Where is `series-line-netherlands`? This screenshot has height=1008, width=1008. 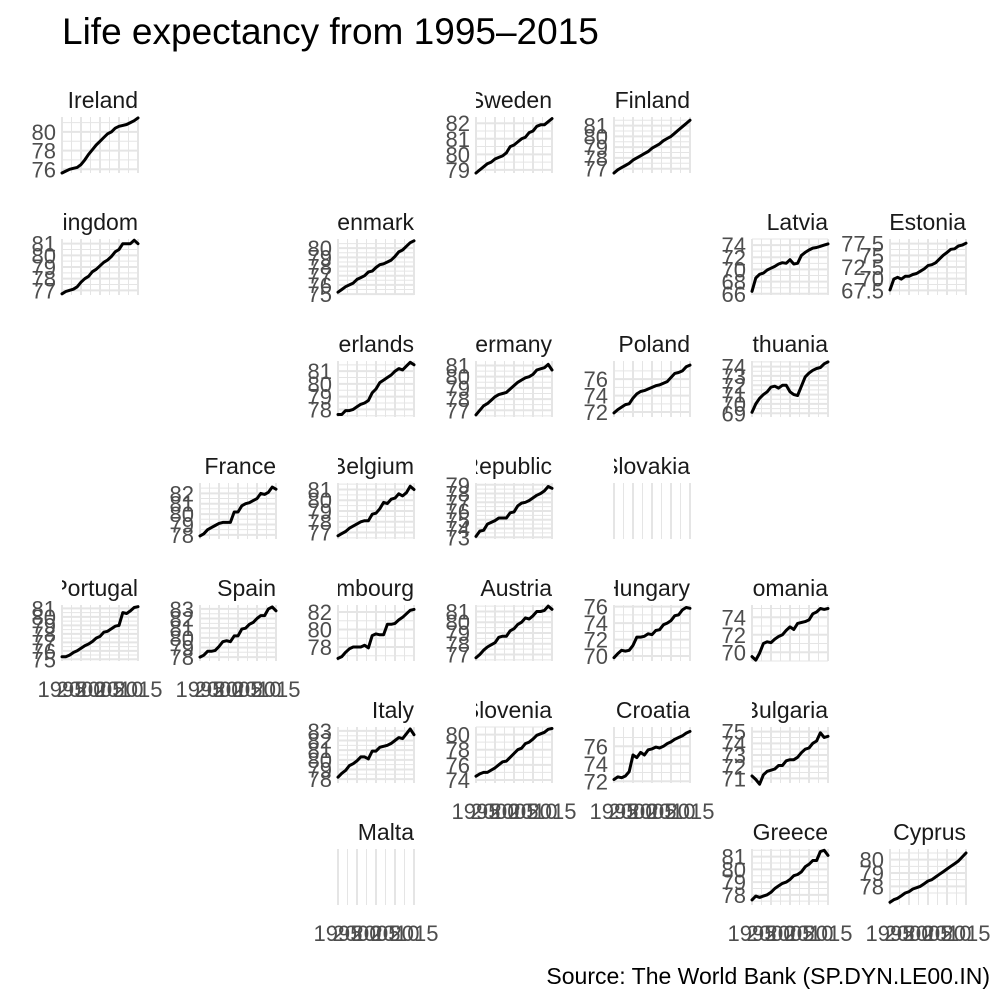 series-line-netherlands is located at coordinates (376, 388).